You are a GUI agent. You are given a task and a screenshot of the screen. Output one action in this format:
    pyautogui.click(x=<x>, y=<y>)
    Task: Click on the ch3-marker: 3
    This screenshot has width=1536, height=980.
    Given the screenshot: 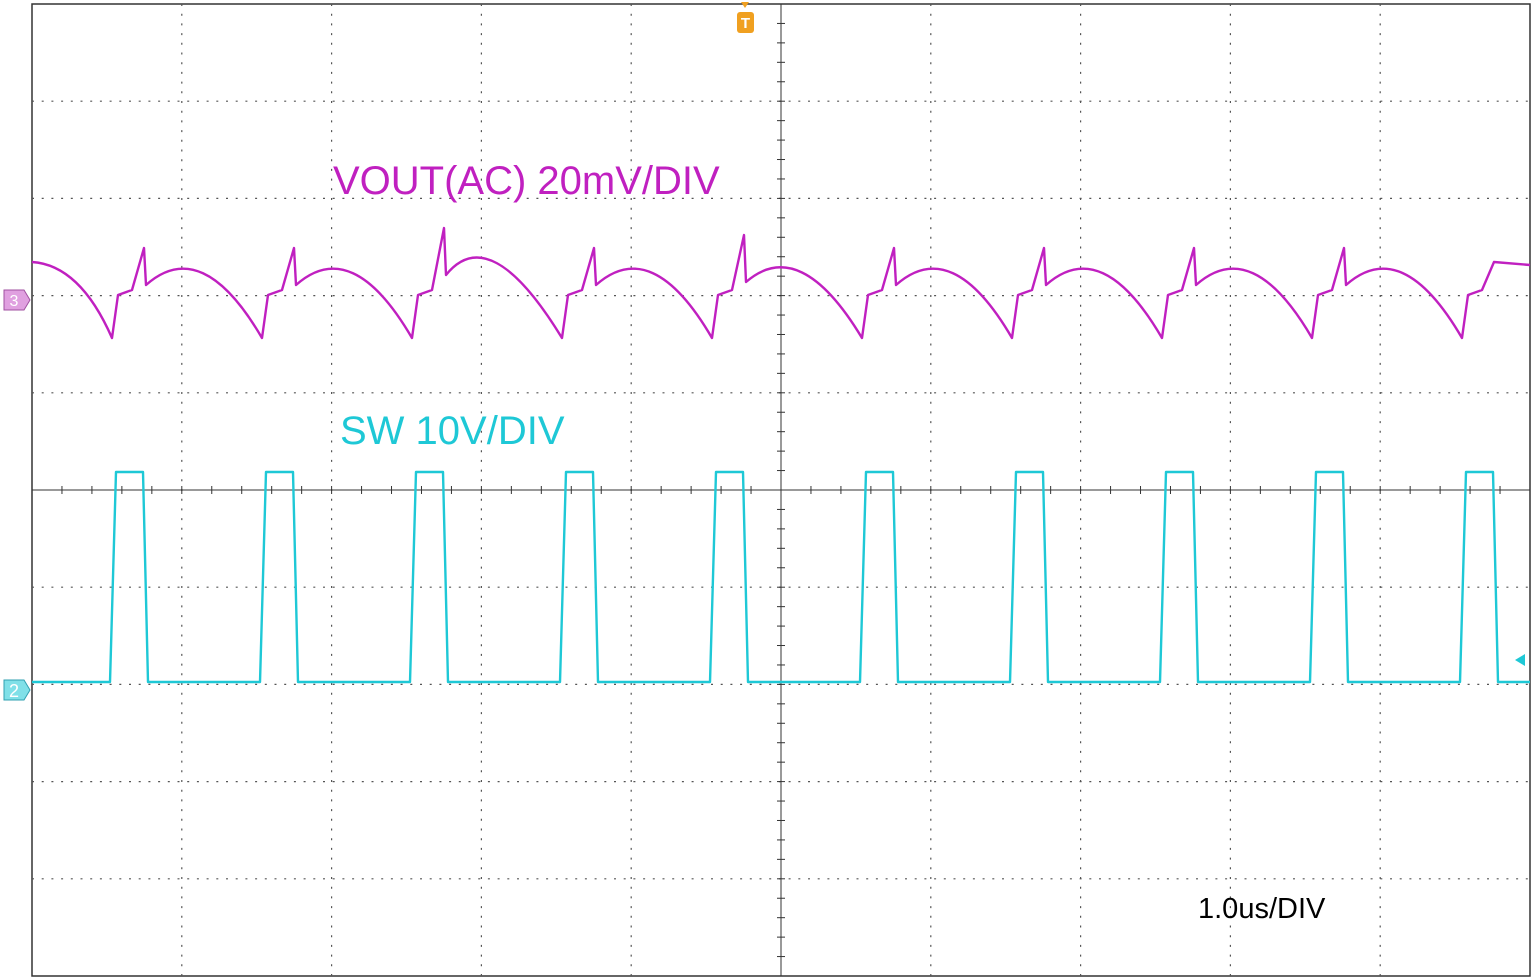 What is the action you would take?
    pyautogui.click(x=17, y=300)
    